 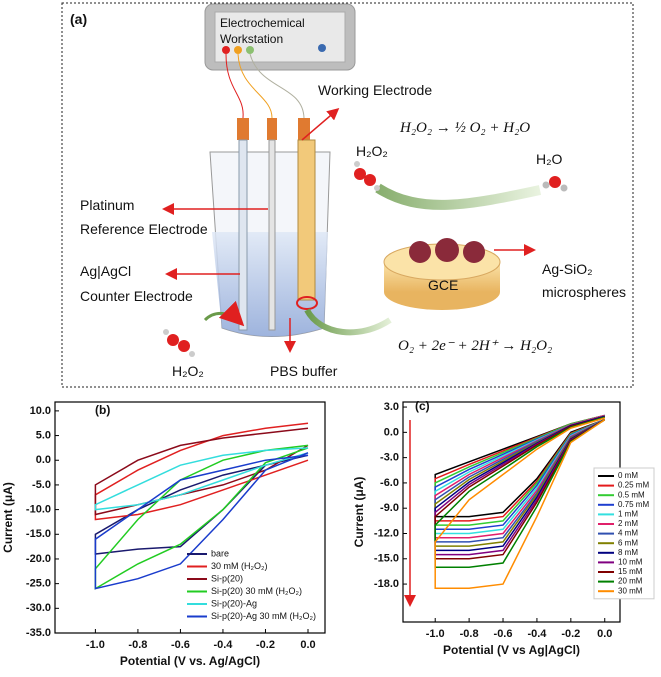 I want to click on panel-label: (b), so click(x=102, y=410).